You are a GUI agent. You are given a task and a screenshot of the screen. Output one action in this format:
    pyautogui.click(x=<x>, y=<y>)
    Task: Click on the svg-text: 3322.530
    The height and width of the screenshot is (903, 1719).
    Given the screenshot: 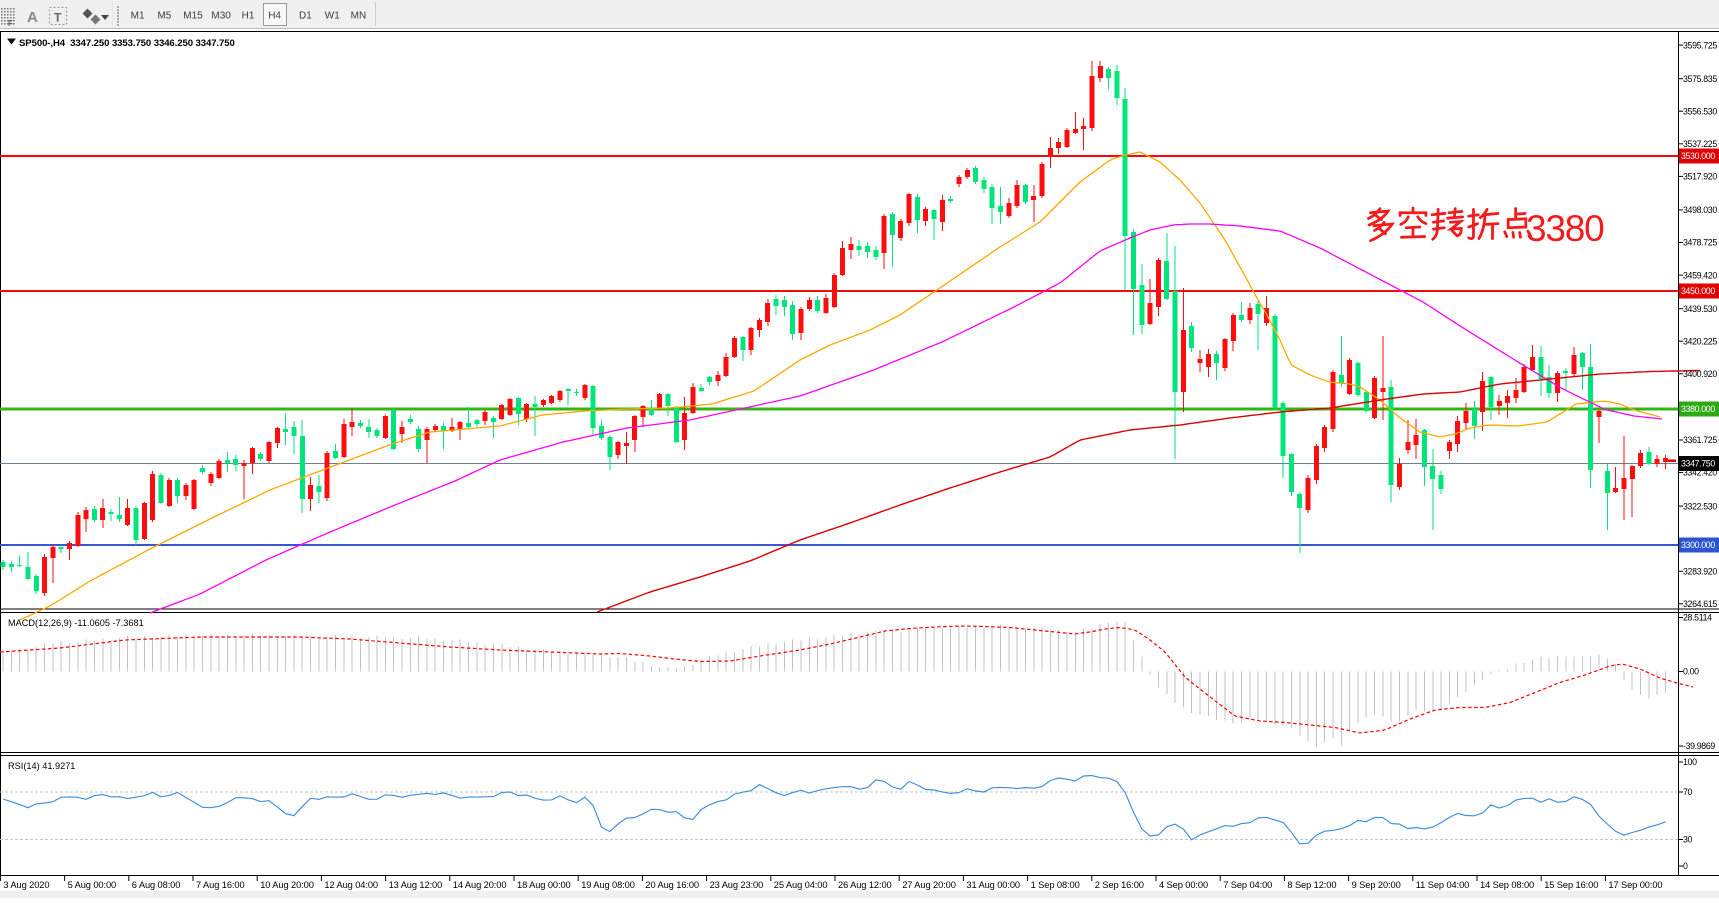 What is the action you would take?
    pyautogui.click(x=1700, y=506)
    